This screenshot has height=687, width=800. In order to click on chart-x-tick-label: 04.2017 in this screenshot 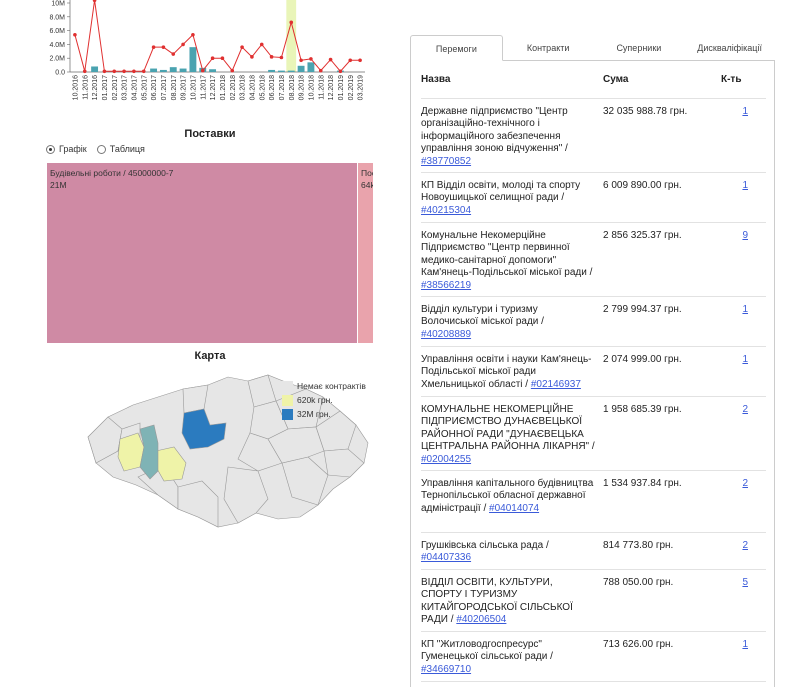, I will do `click(134, 87)`.